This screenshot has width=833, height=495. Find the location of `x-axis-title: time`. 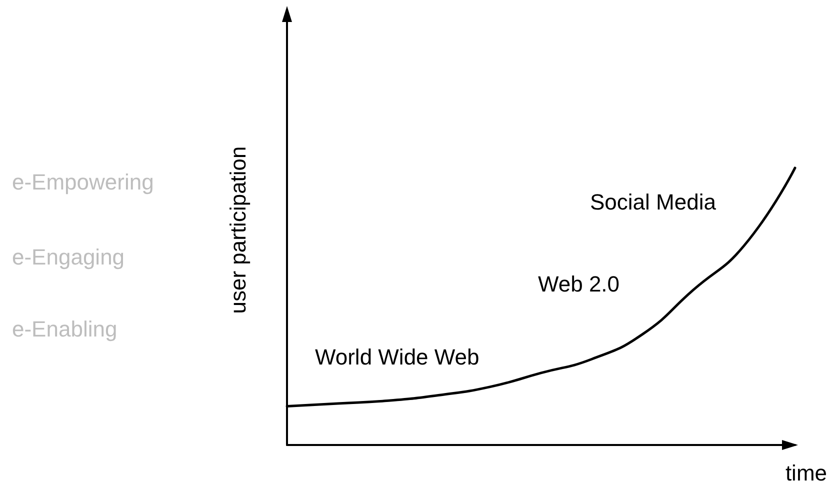

x-axis-title: time is located at coordinates (806, 473).